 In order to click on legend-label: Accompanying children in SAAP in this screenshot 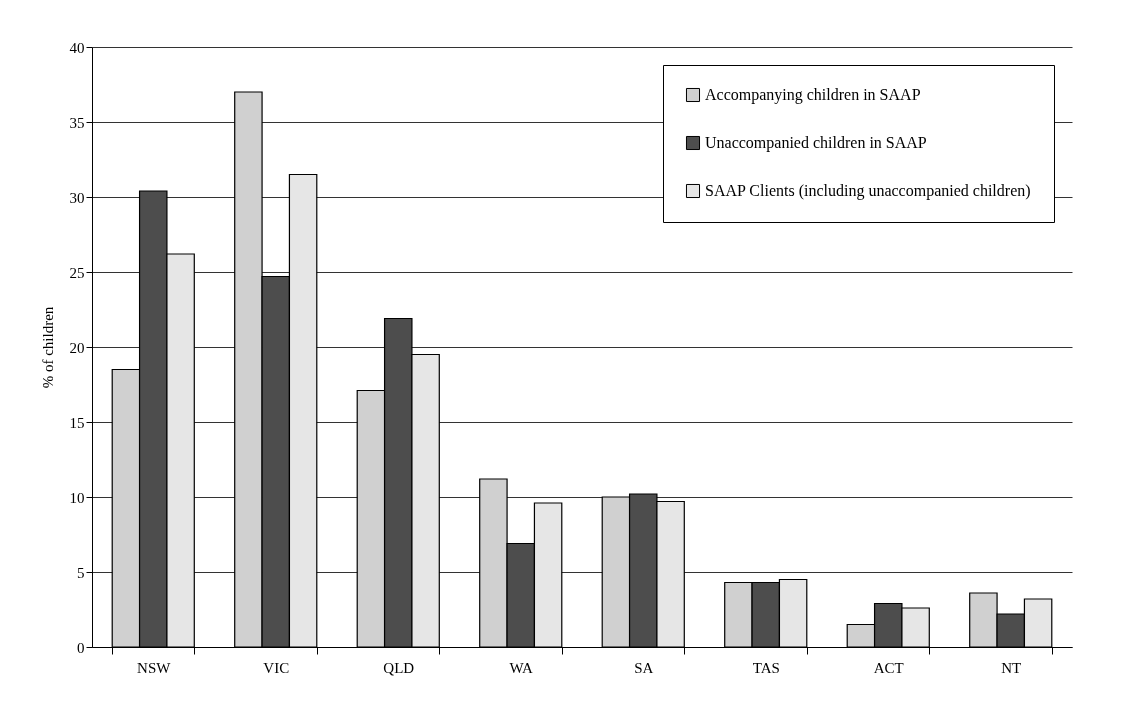, I will do `click(813, 95)`.